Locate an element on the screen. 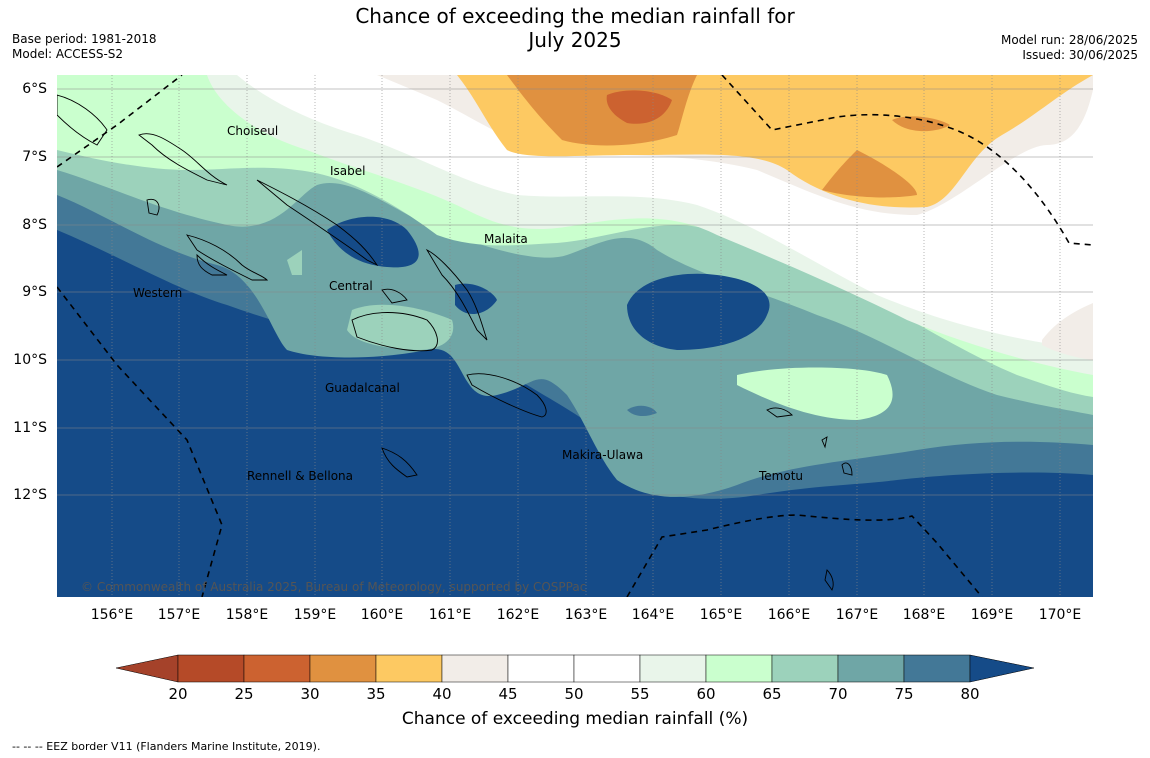 This screenshot has height=758, width=1150. colorbar-tick: 40 is located at coordinates (442, 694).